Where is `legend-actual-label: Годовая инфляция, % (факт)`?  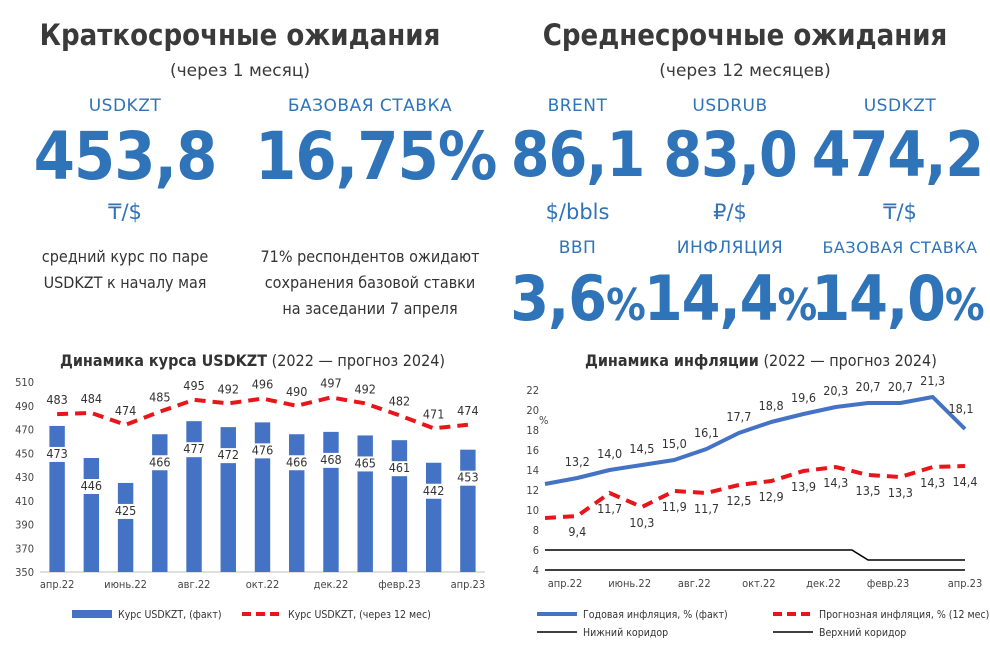
legend-actual-label: Годовая инфляция, % (факт) is located at coordinates (655, 615).